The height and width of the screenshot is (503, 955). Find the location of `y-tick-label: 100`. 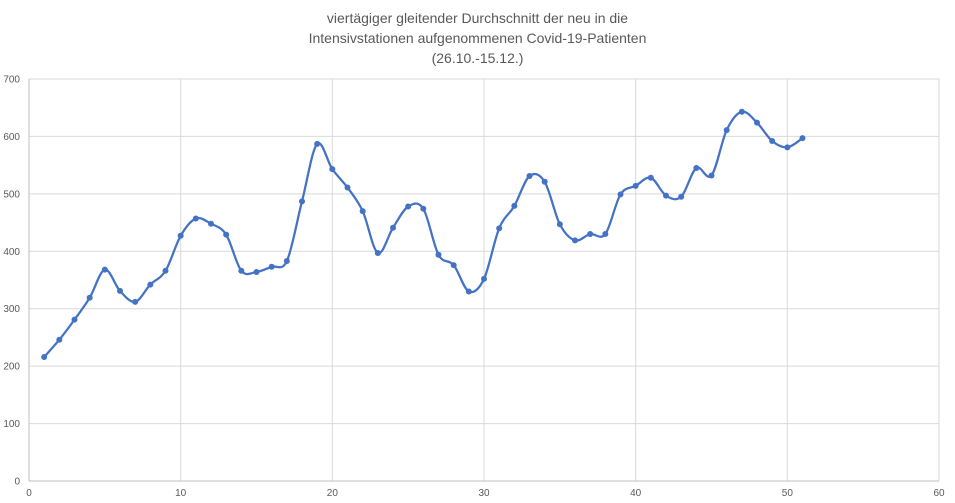

y-tick-label: 100 is located at coordinates (11, 424).